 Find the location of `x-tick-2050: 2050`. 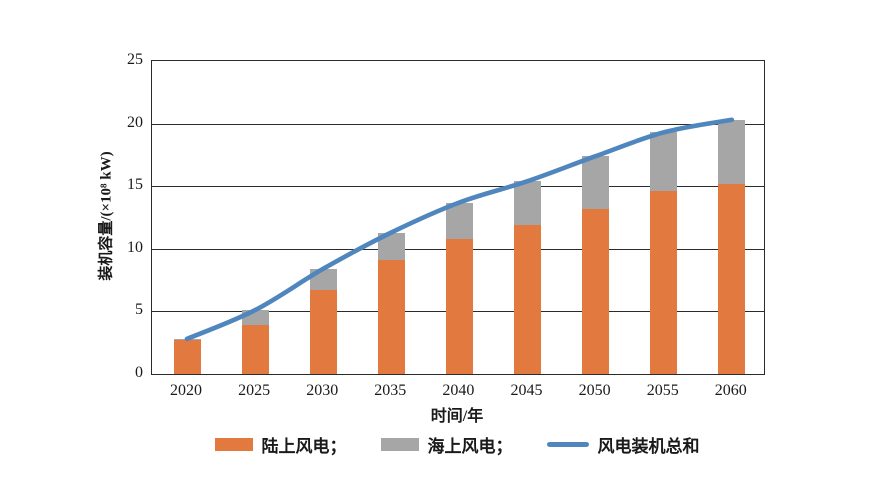

x-tick-2050: 2050 is located at coordinates (594, 390).